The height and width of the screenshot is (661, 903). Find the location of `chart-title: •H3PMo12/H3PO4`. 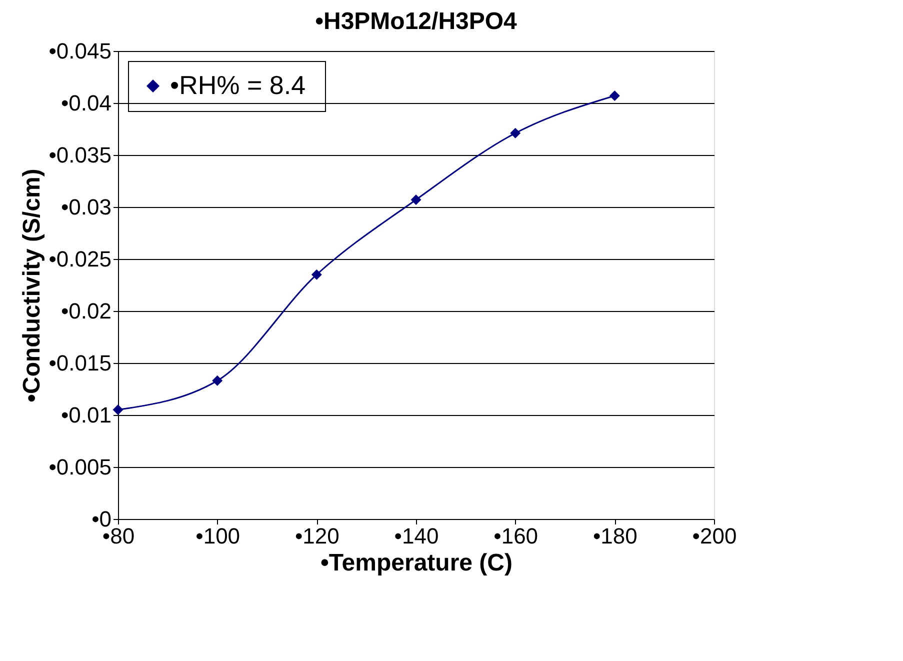

chart-title: •H3PMo12/H3PO4 is located at coordinates (416, 21).